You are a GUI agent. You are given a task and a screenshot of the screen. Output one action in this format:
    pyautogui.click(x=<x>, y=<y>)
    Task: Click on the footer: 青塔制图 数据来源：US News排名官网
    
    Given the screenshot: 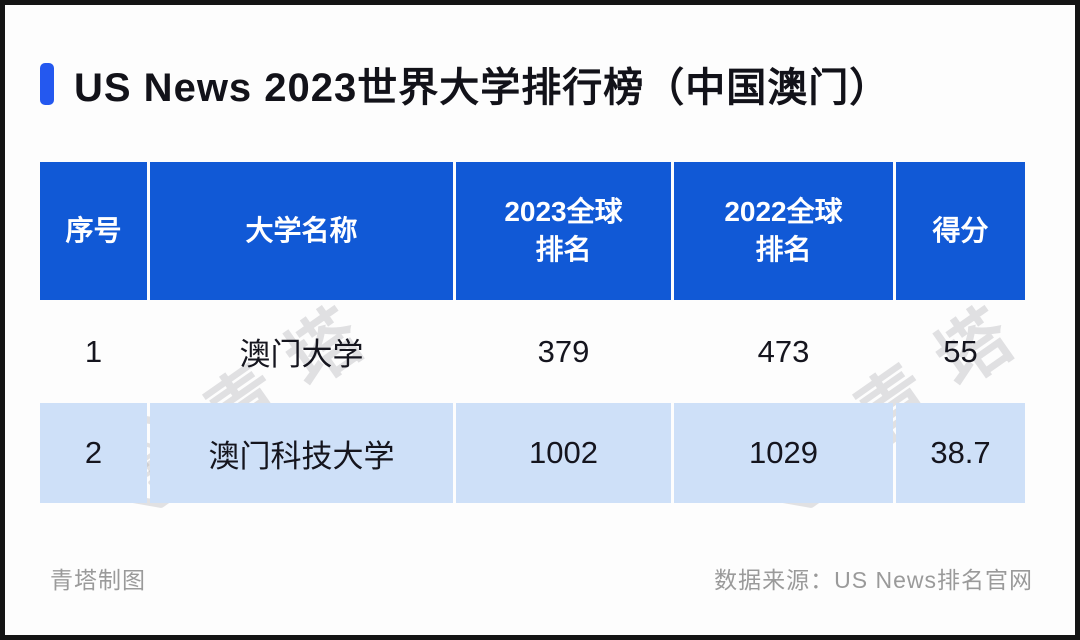 What is the action you would take?
    pyautogui.click(x=541, y=578)
    